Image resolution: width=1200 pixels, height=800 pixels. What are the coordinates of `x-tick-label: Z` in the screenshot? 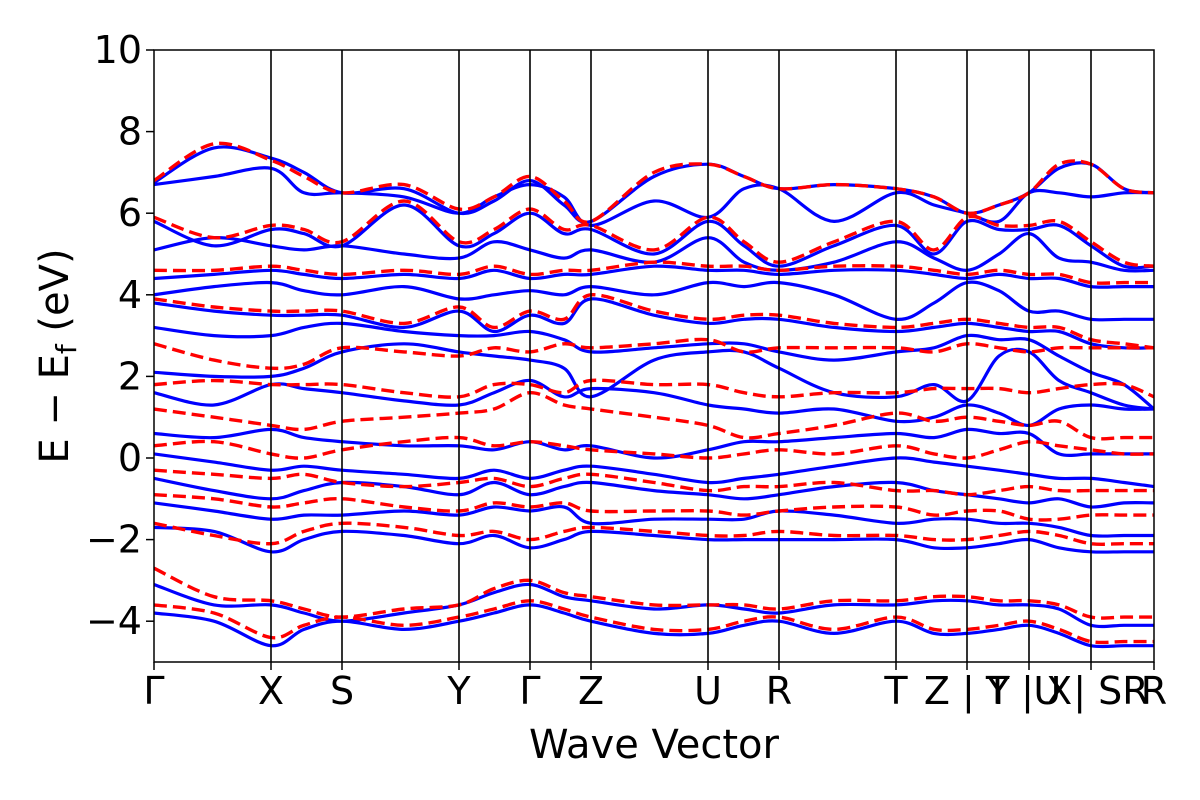 It's located at (591, 691).